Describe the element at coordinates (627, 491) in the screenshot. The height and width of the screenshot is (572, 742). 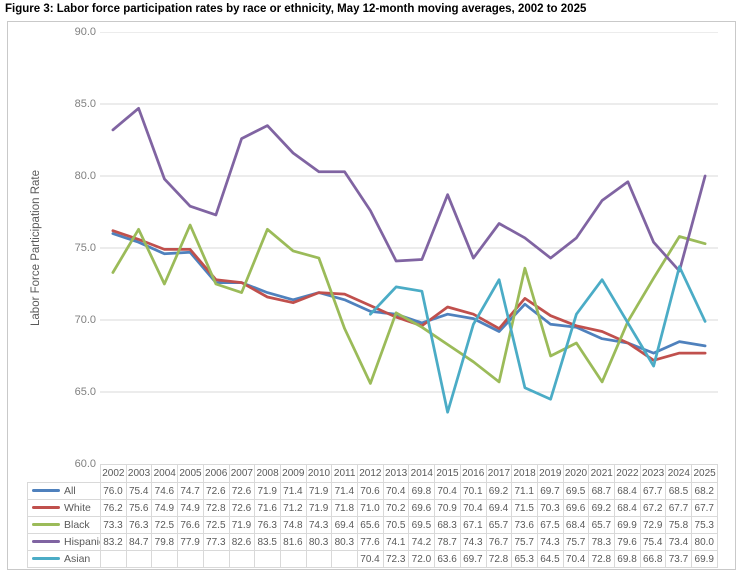
I see `value-cell: 68.4` at that location.